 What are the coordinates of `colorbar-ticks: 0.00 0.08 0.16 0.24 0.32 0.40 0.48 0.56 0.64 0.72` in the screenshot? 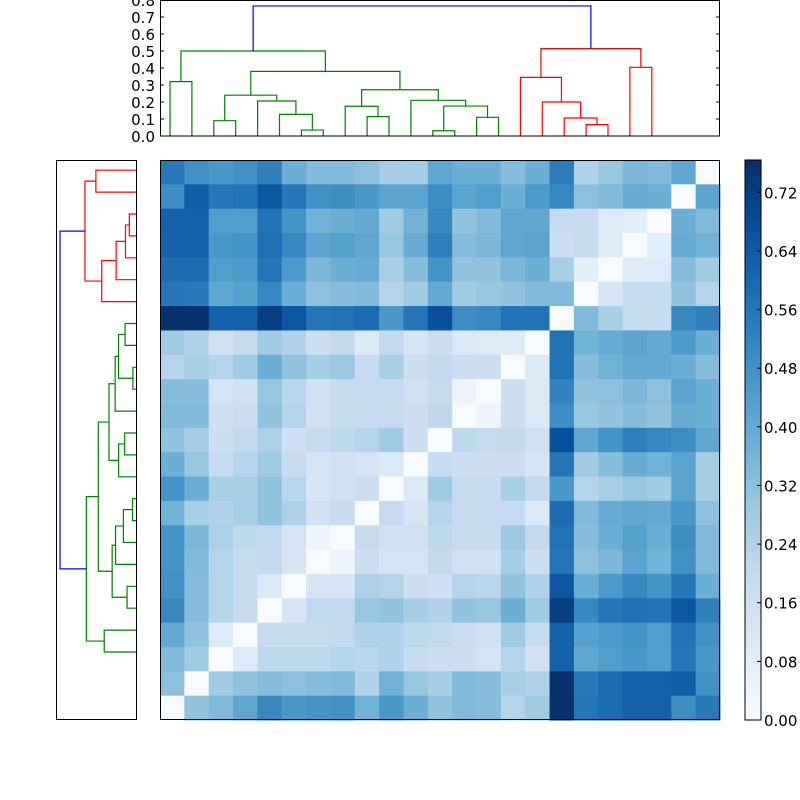 It's located at (777, 457).